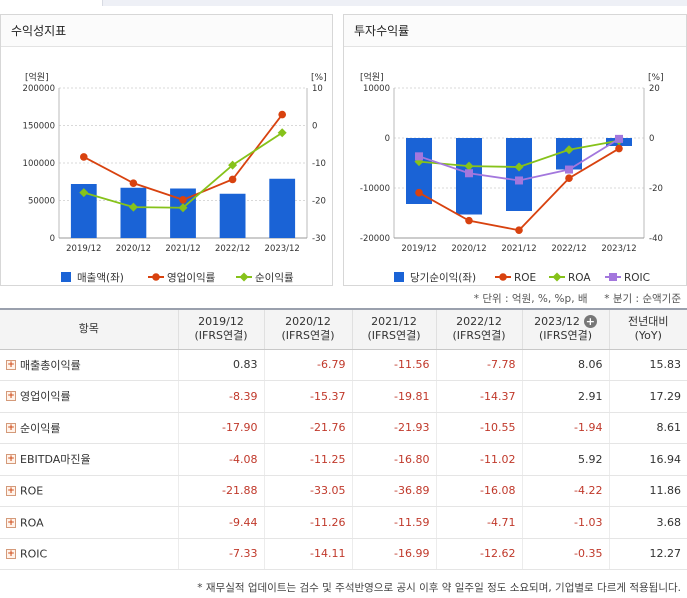  What do you see at coordinates (182, 277) in the screenshot?
I see `legend-item: 영업이익률` at bounding box center [182, 277].